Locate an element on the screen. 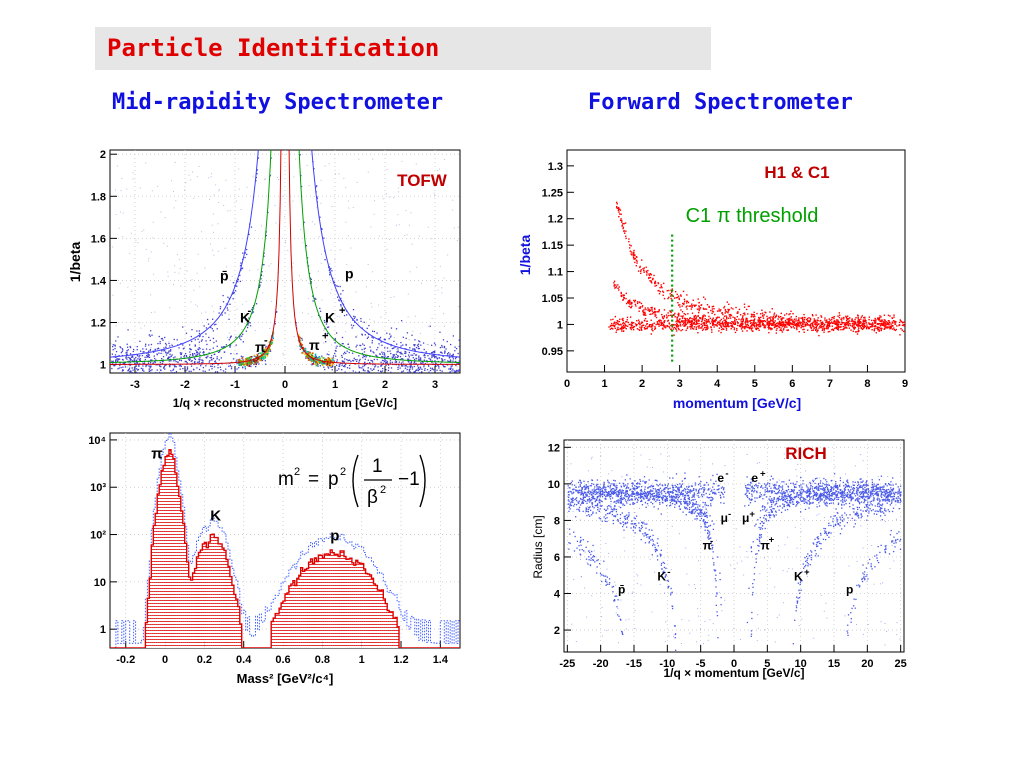 The width and height of the screenshot is (1024, 768). rich-xtick-label: 10 is located at coordinates (801, 664).